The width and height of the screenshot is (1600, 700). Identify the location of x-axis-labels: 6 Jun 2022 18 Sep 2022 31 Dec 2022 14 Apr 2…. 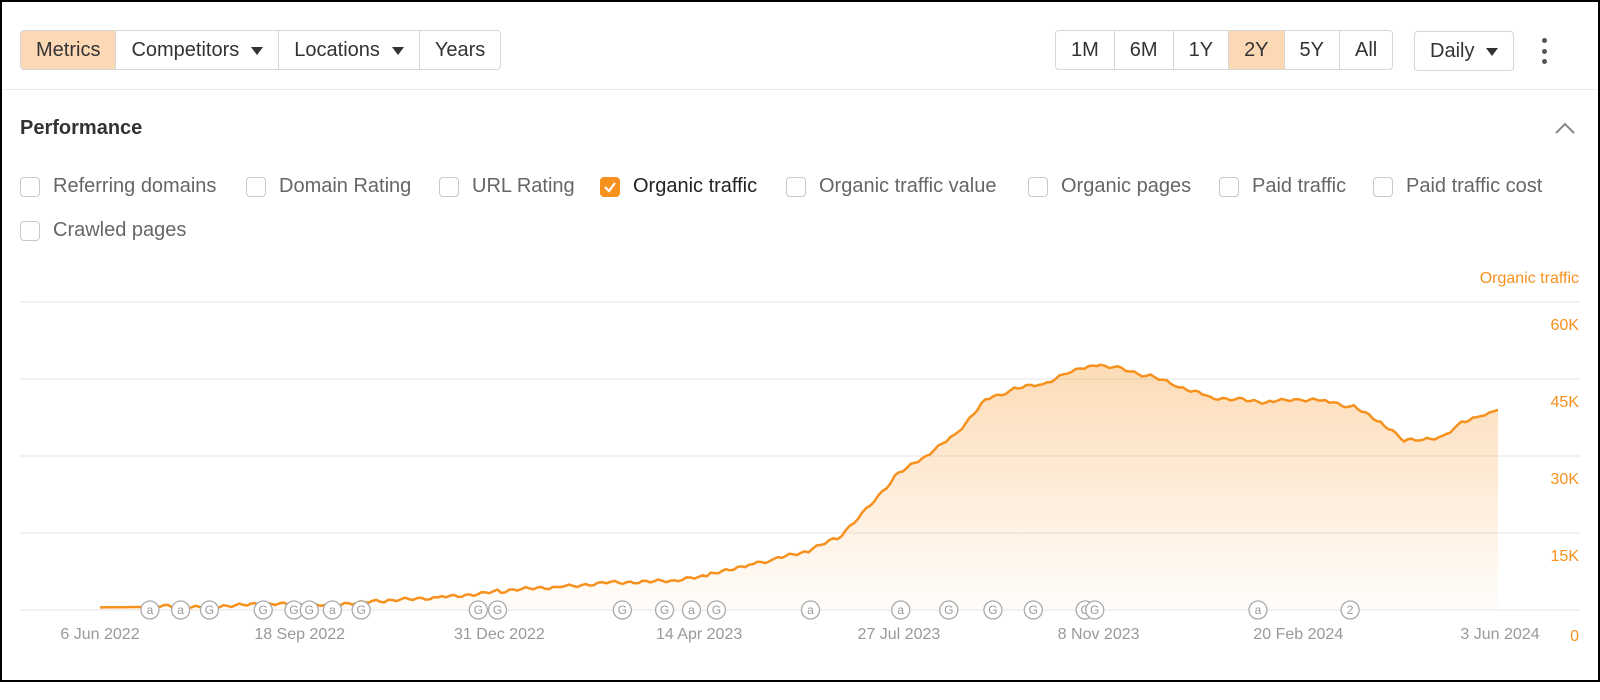
(799, 634).